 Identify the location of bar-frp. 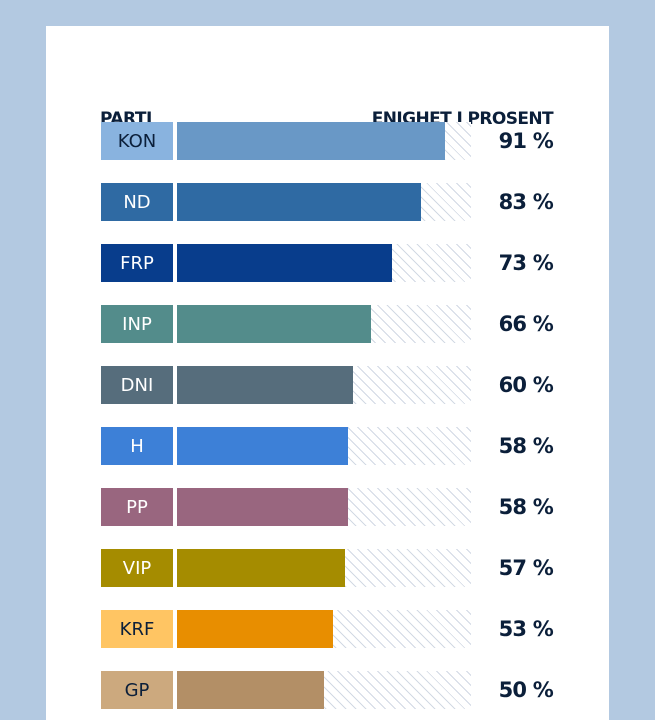
(284, 263).